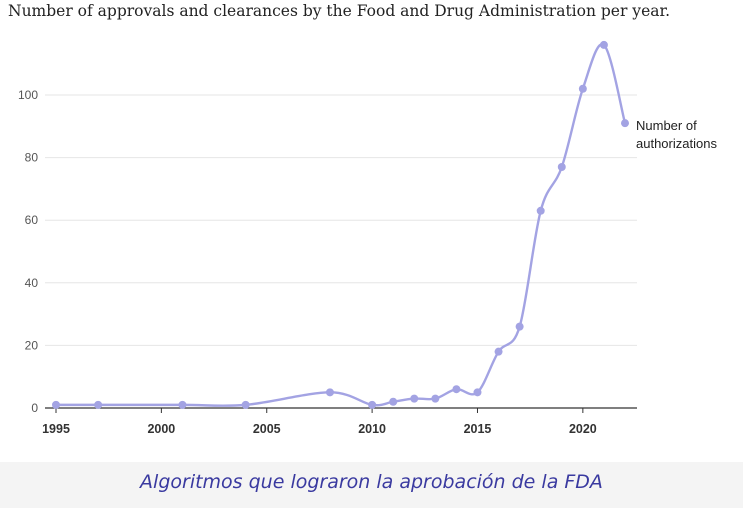 The image size is (743, 508). I want to click on x-tick-label-2005: 2005, so click(267, 429).